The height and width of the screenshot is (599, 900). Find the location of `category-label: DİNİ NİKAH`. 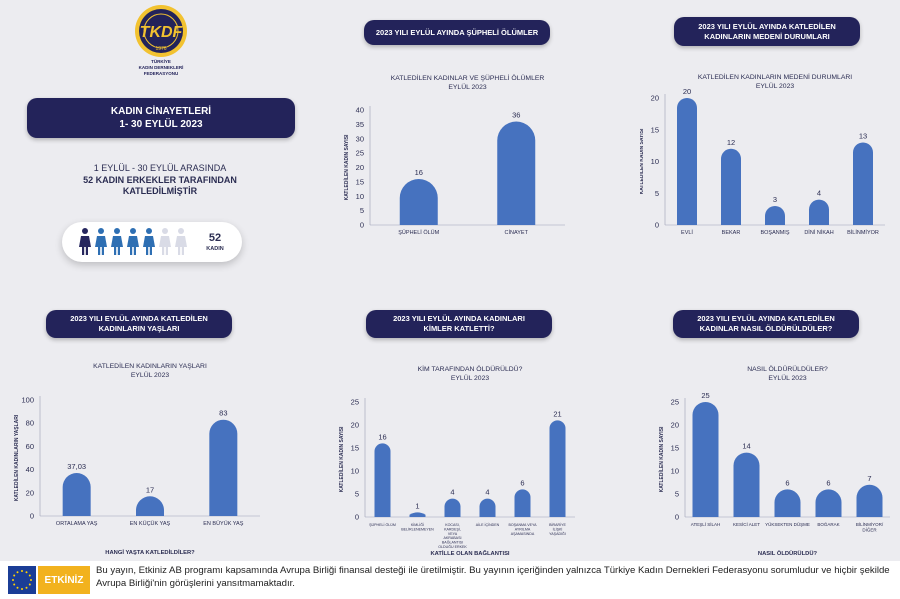

category-label: DİNİ NİKAH is located at coordinates (818, 232).